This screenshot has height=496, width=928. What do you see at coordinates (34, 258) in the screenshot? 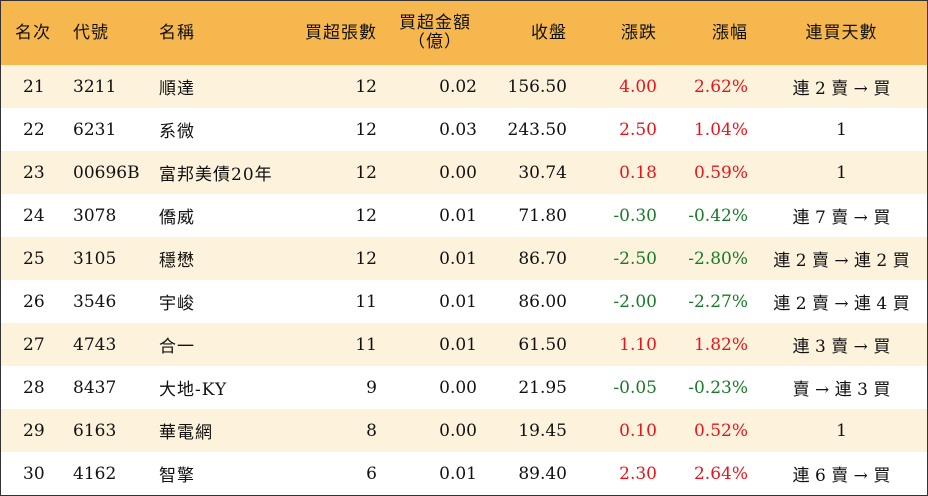
I see `rank-cell: 25` at bounding box center [34, 258].